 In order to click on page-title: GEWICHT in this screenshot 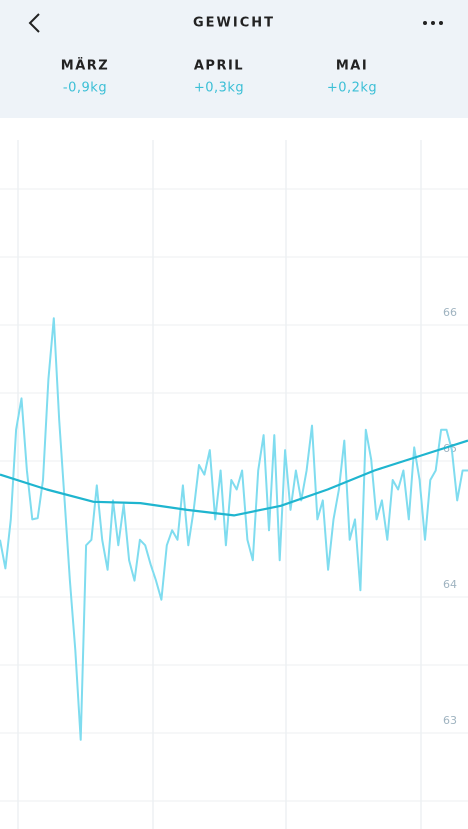, I will do `click(234, 23)`.